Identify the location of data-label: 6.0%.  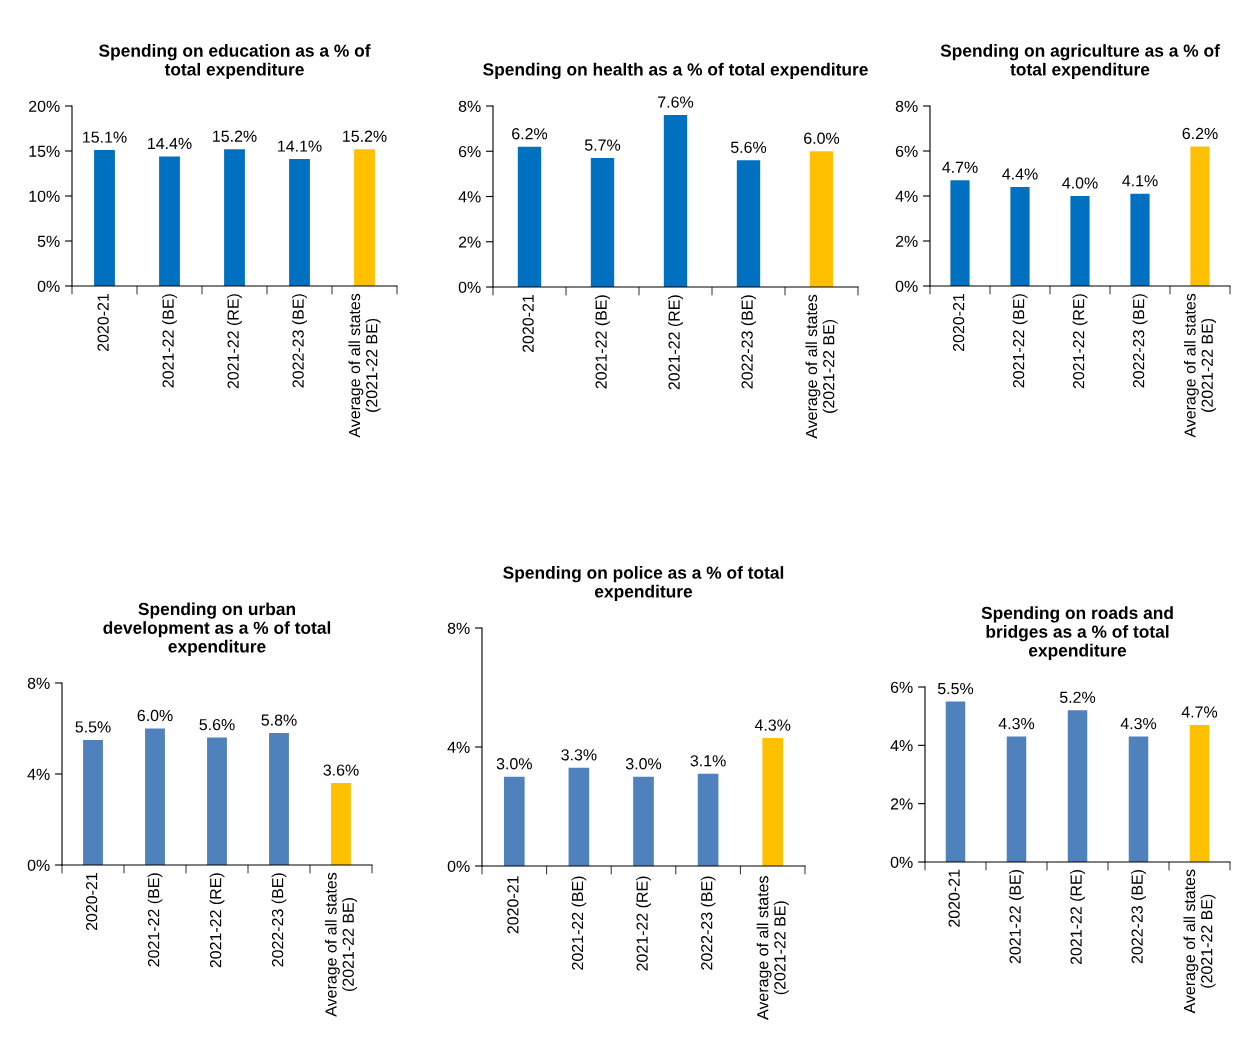
(155, 715).